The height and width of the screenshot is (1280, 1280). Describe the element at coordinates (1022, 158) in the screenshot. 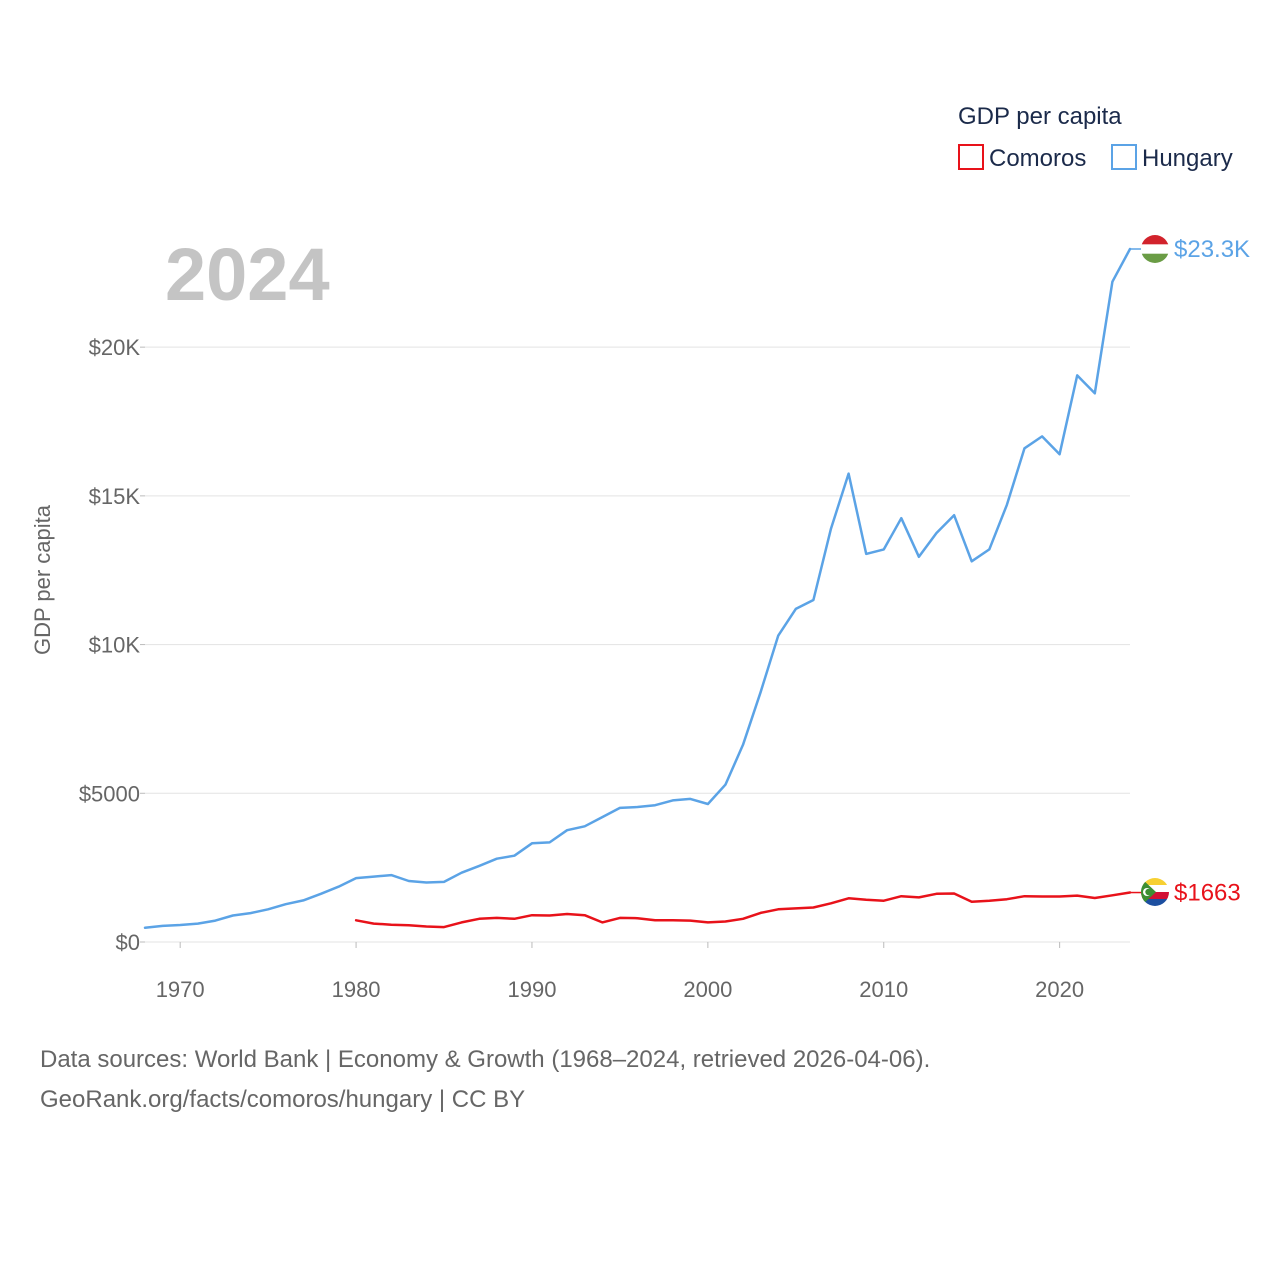

I see `legend-item-comoros: Comoros` at that location.